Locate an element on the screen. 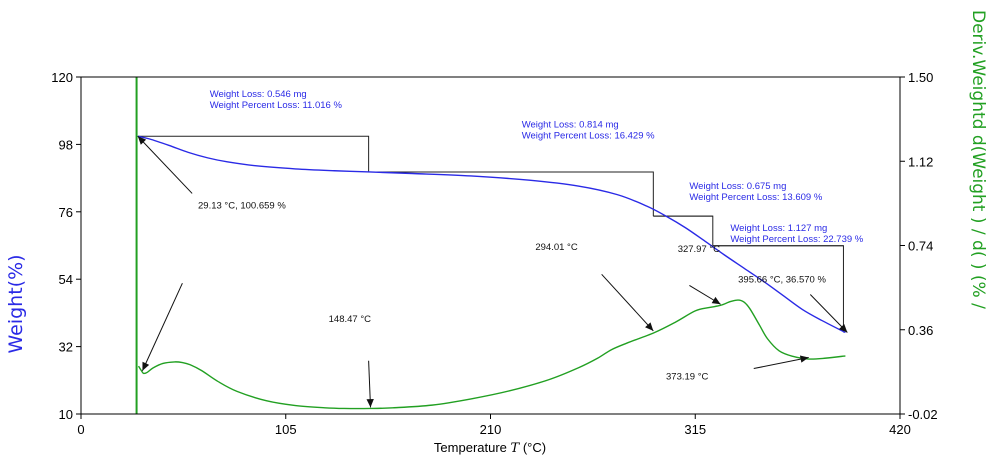 This screenshot has width=990, height=468. y-tick-label: 32 is located at coordinates (66, 347).